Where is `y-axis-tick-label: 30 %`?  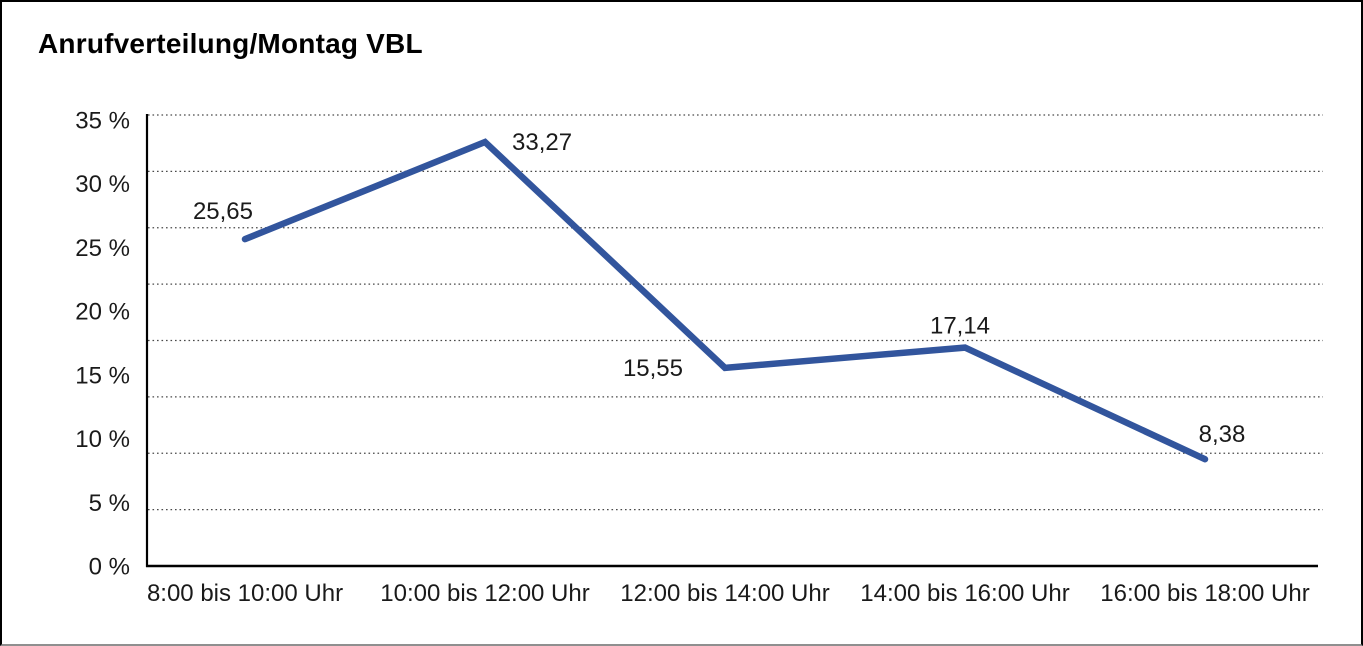 y-axis-tick-label: 30 % is located at coordinates (102, 184).